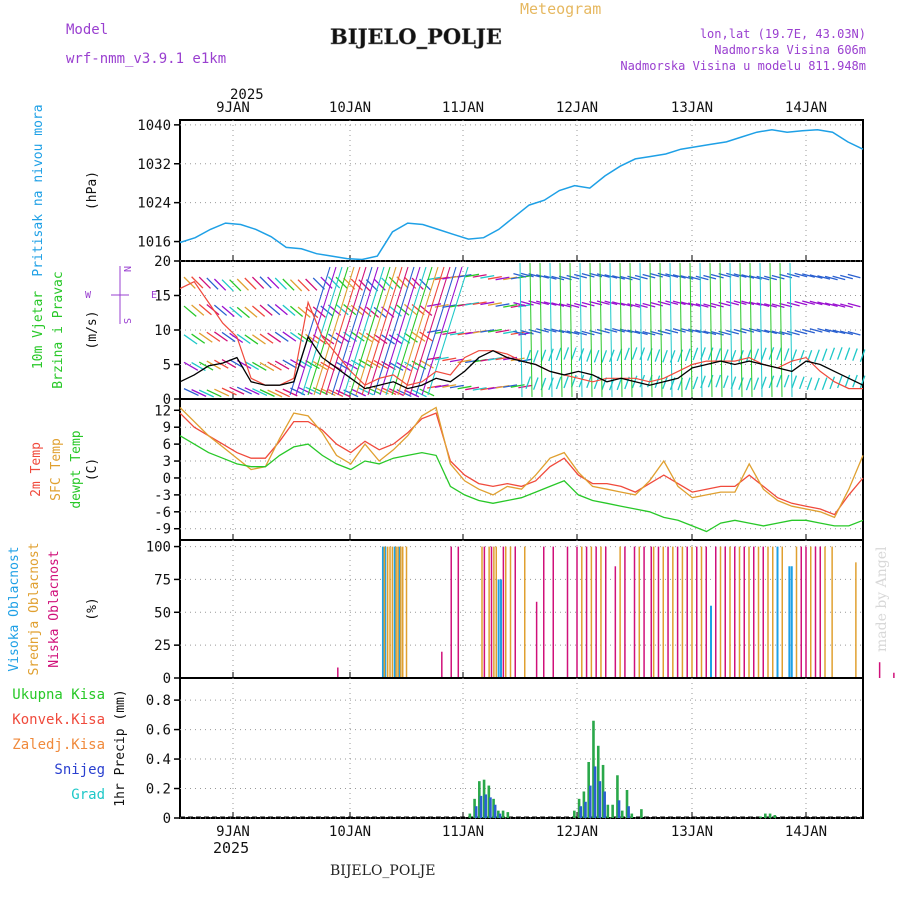 Image resolution: width=900 pixels, height=900 pixels. I want to click on top-date-label: 9JAN, so click(233, 108).